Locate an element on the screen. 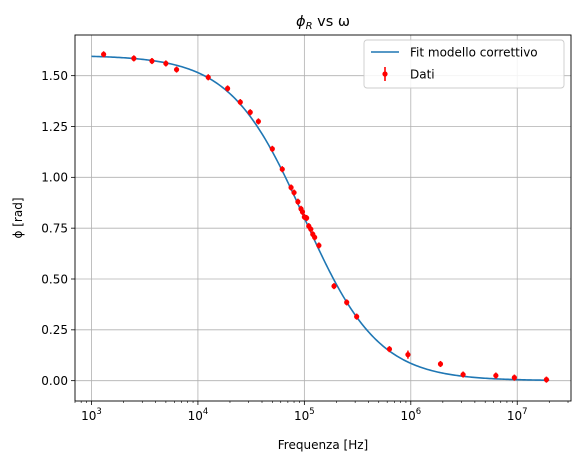 The height and width of the screenshot is (461, 580). legend-data-label: Dati is located at coordinates (422, 75).